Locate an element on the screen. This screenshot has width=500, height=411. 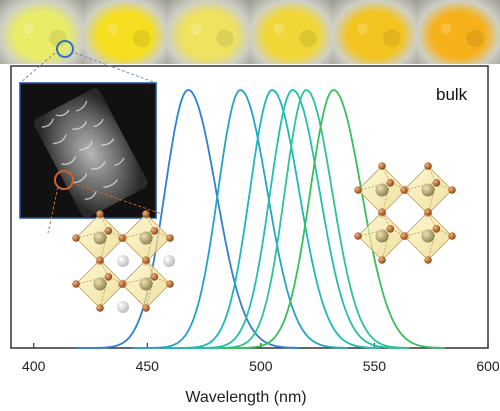
tem-inset is located at coordinates (88, 150).